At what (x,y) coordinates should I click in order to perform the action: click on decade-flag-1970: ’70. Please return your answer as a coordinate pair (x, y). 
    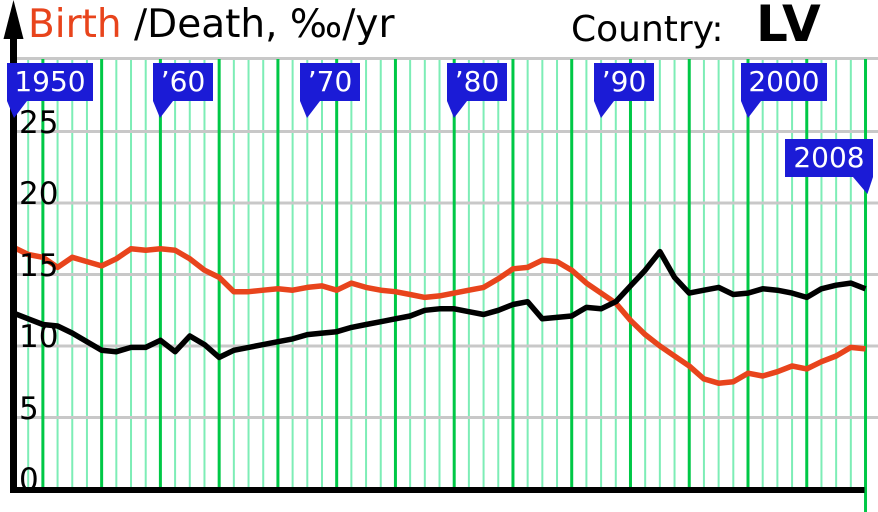
    Looking at the image, I should click on (330, 90).